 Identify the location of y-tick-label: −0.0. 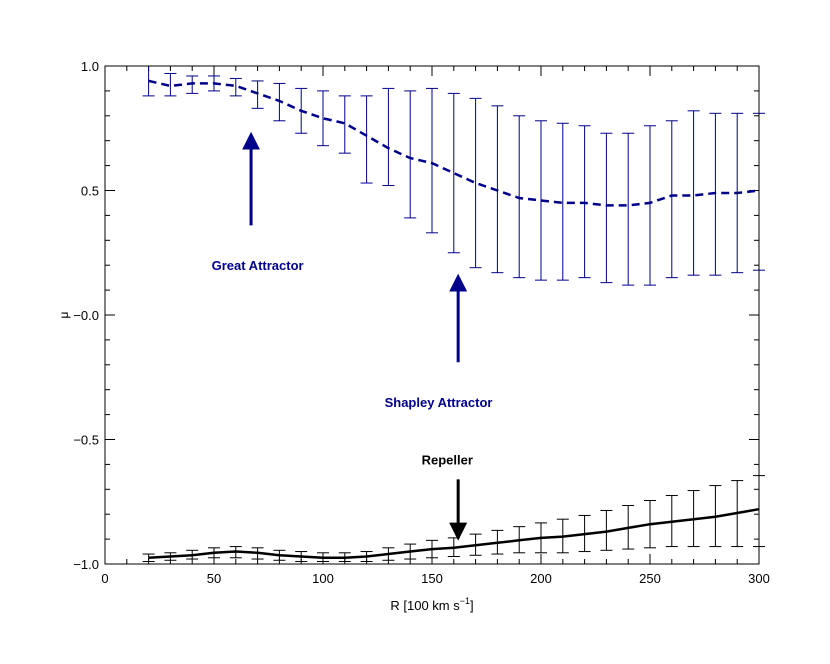
(86, 315).